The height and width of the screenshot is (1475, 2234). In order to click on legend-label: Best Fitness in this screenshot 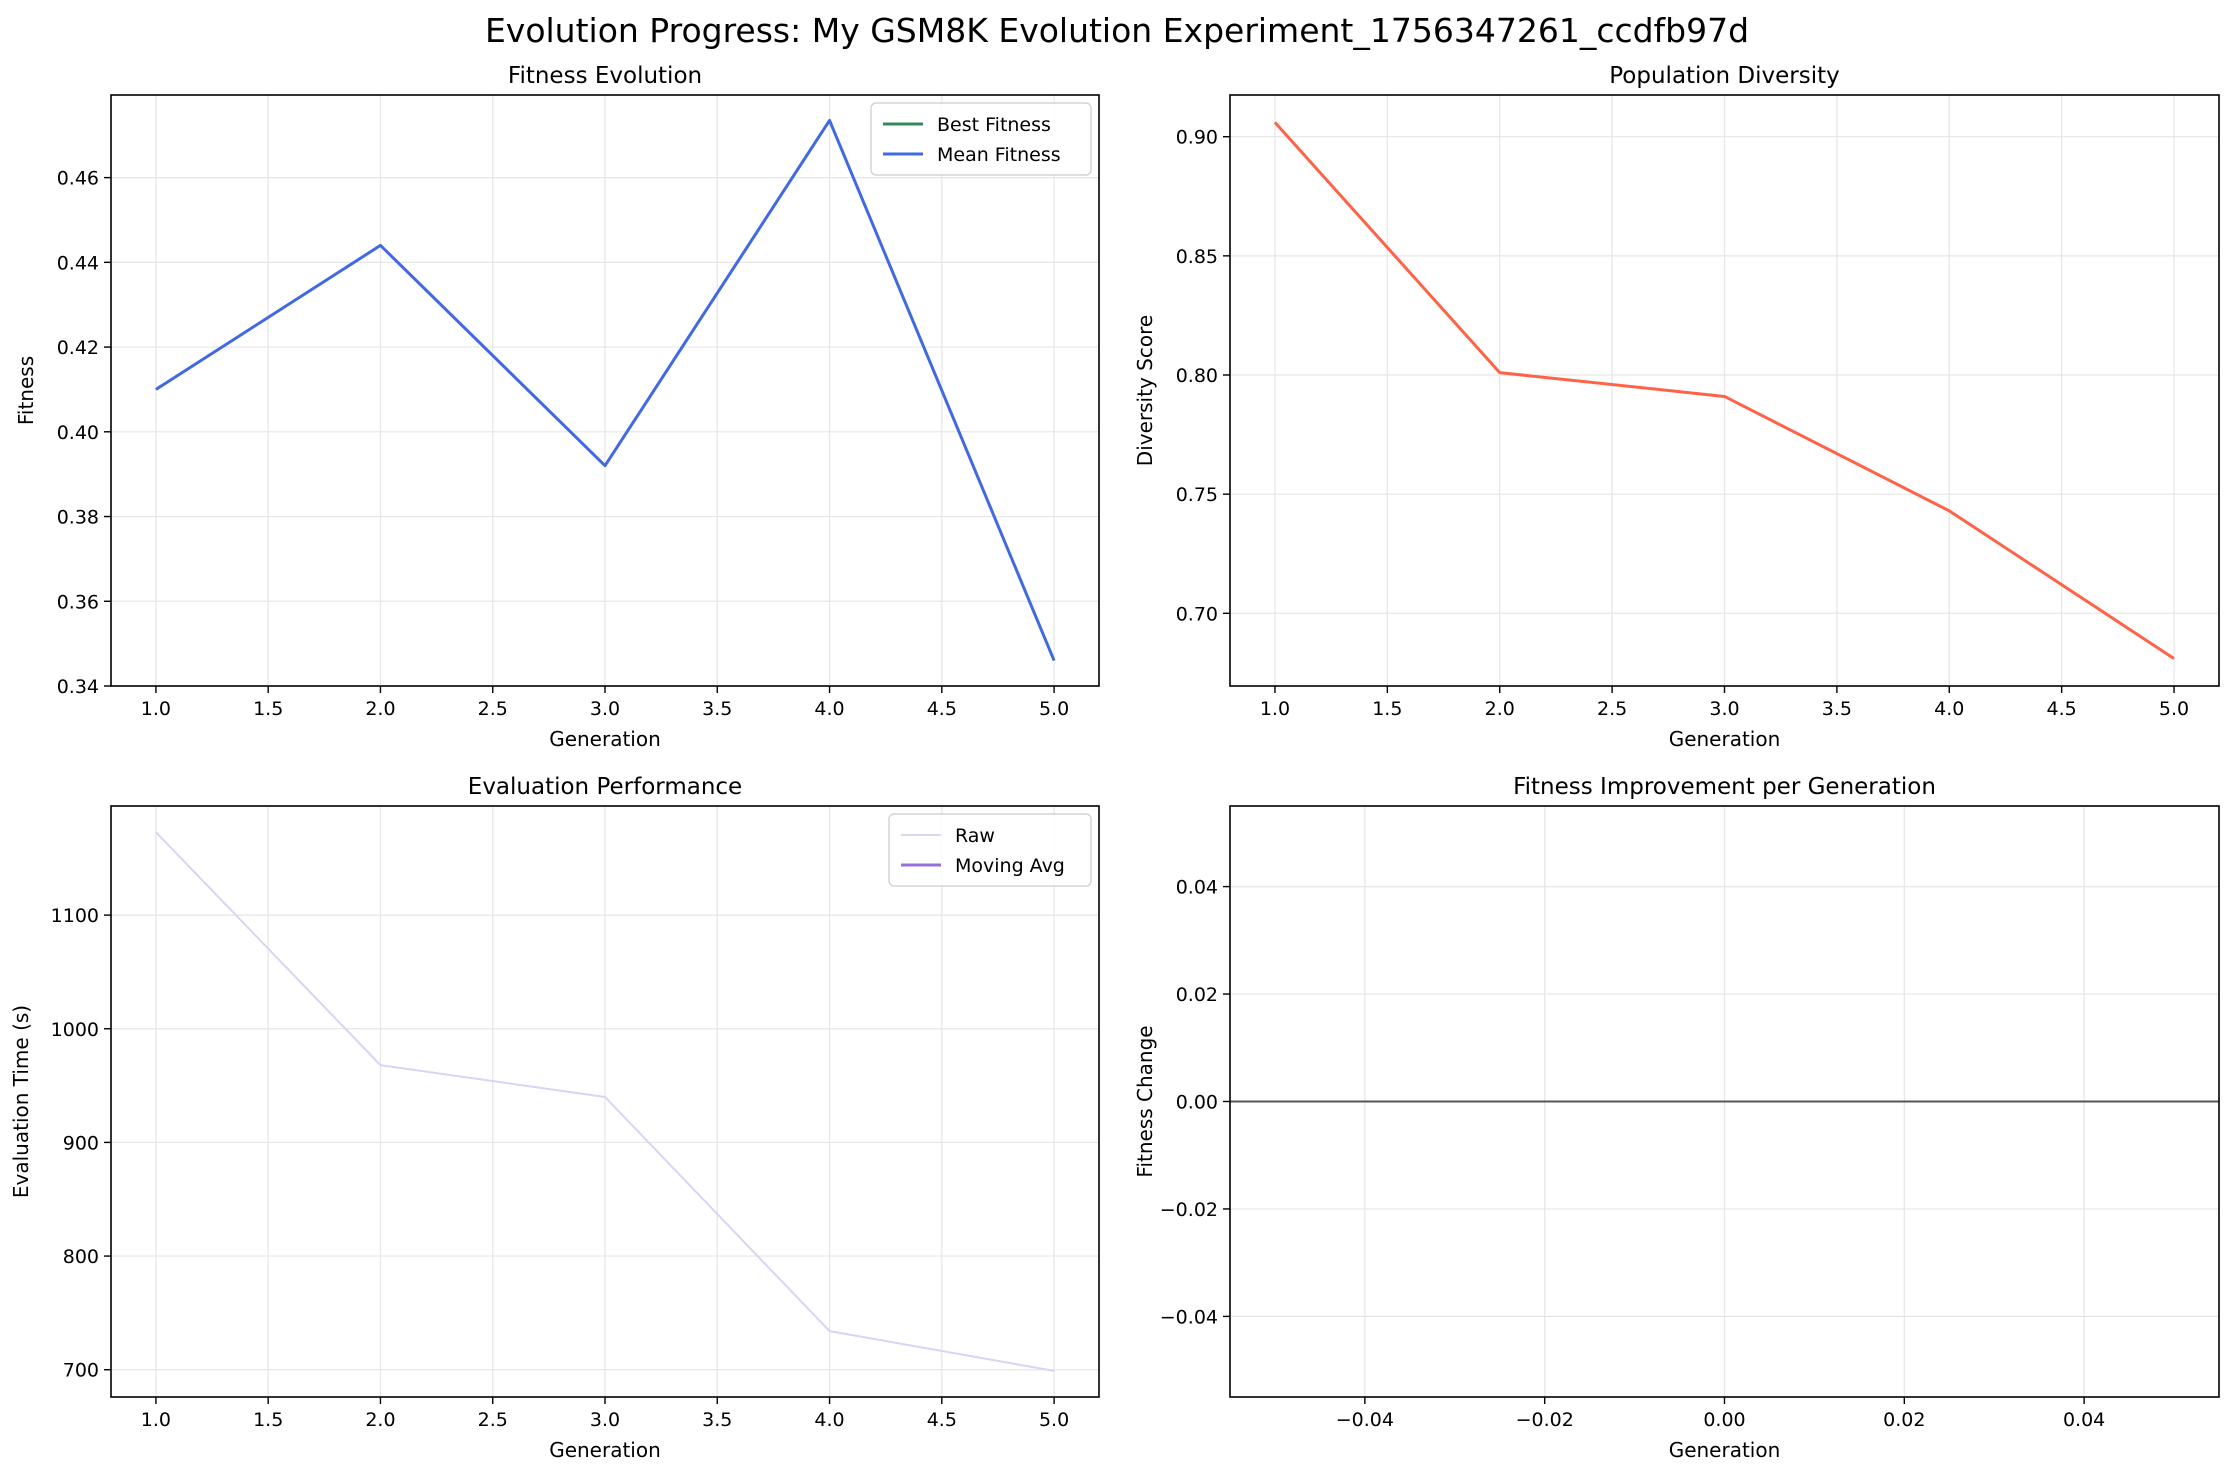, I will do `click(994, 125)`.